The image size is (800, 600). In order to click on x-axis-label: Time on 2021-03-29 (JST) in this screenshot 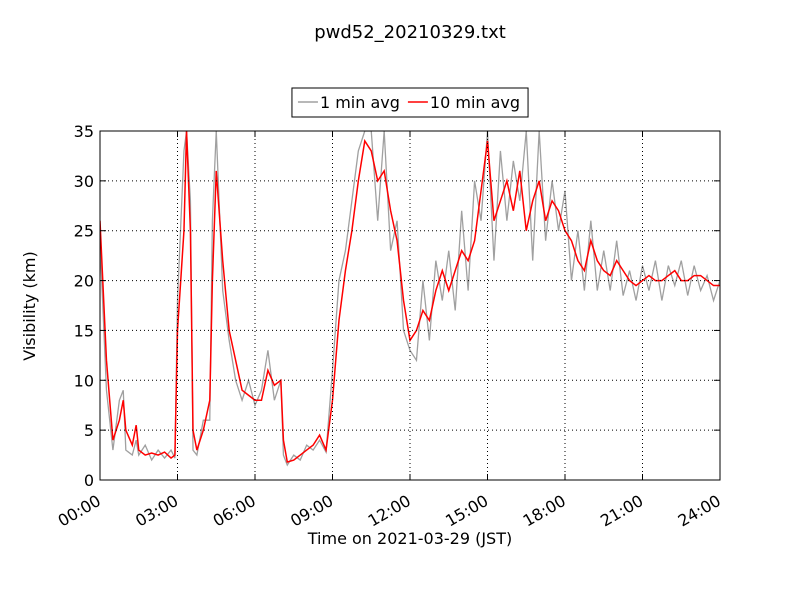, I will do `click(409, 538)`.